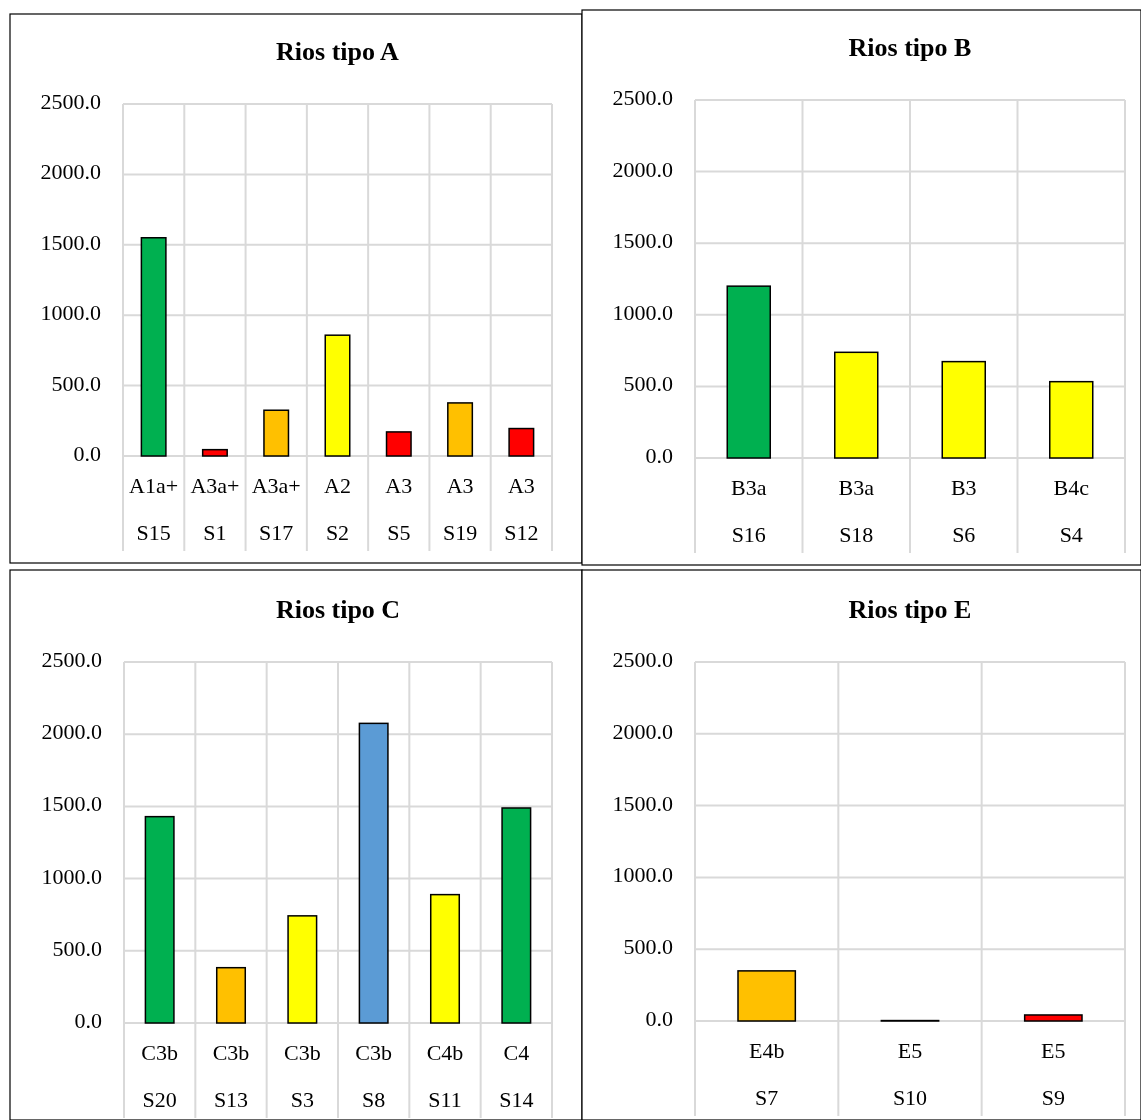 The width and height of the screenshot is (1141, 1120). I want to click on chart-title: Rios tipo C, so click(338, 609).